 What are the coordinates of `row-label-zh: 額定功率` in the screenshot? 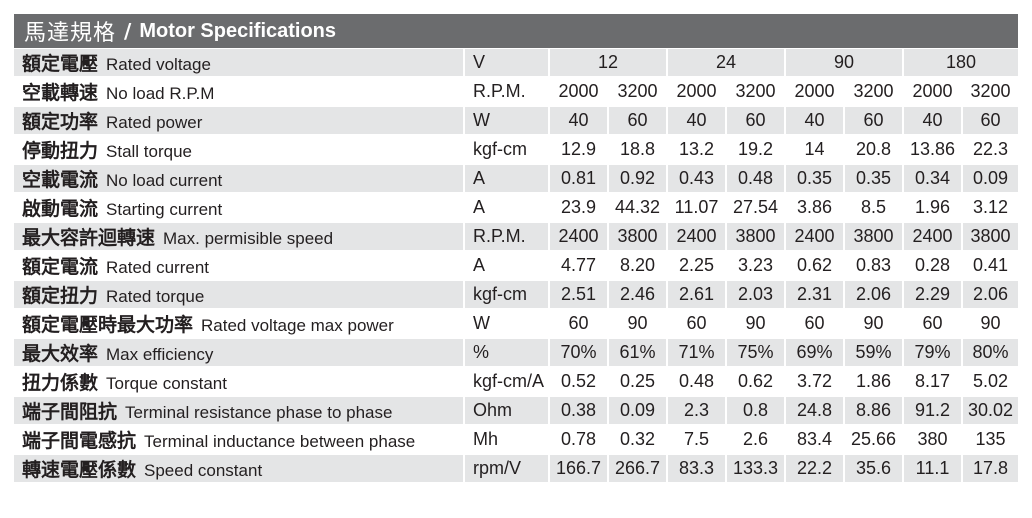 It's located at (60, 122).